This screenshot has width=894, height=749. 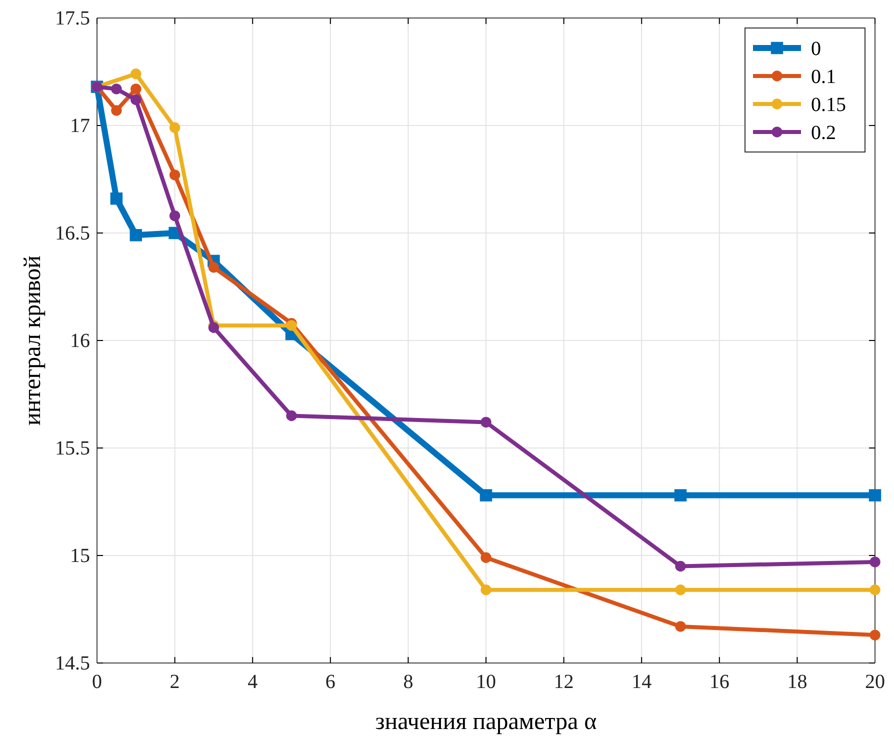 I want to click on y-tick-label: 15, so click(x=80, y=555).